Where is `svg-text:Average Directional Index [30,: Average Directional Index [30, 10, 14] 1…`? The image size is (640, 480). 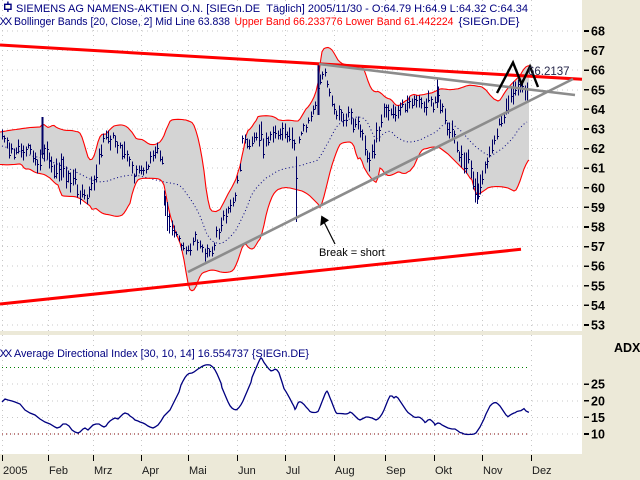
svg-text:Average Directional Index [30,: Average Directional Index [30, 10, 14] 1… is located at coordinates (161, 354).